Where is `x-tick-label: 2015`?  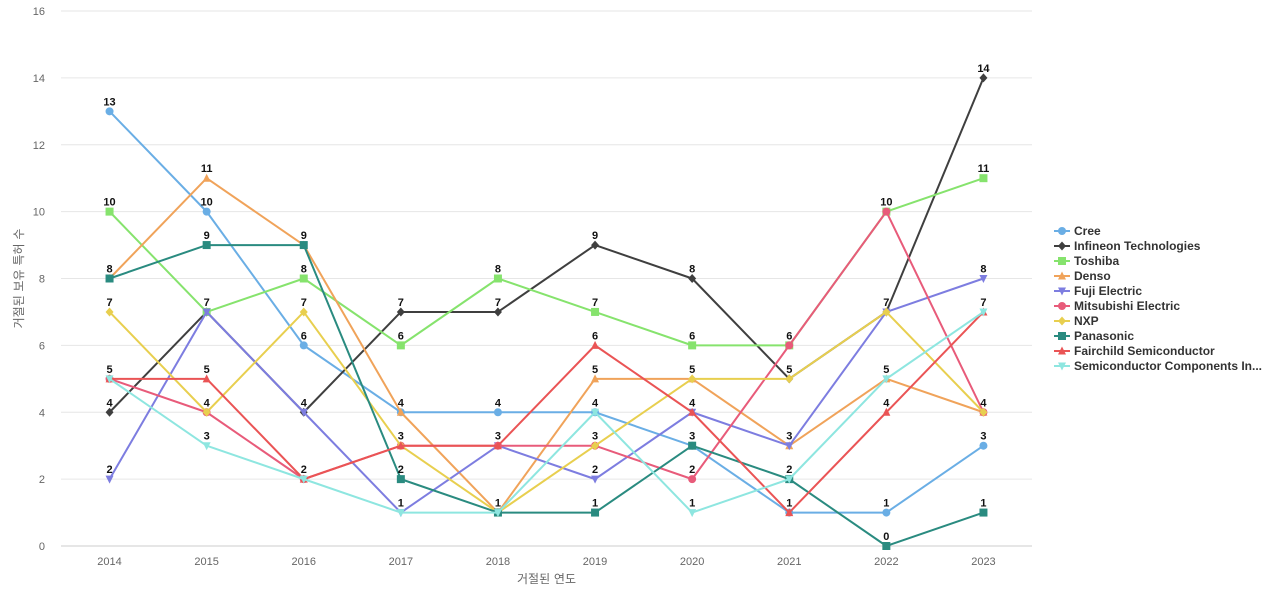 x-tick-label: 2015 is located at coordinates (206, 562).